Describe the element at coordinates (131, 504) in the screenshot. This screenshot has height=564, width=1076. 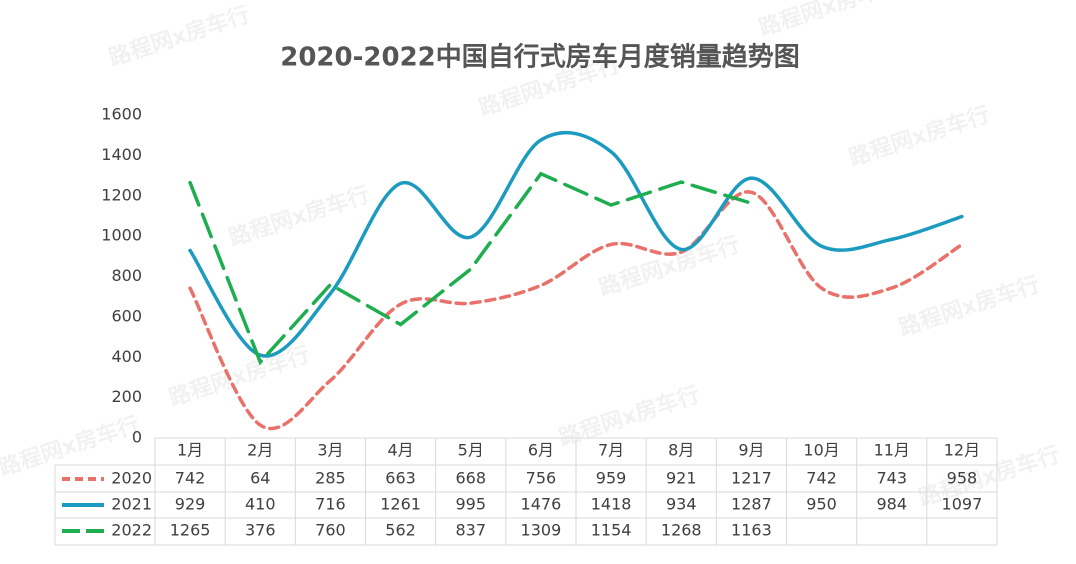
I see `legend-label: 2021` at that location.